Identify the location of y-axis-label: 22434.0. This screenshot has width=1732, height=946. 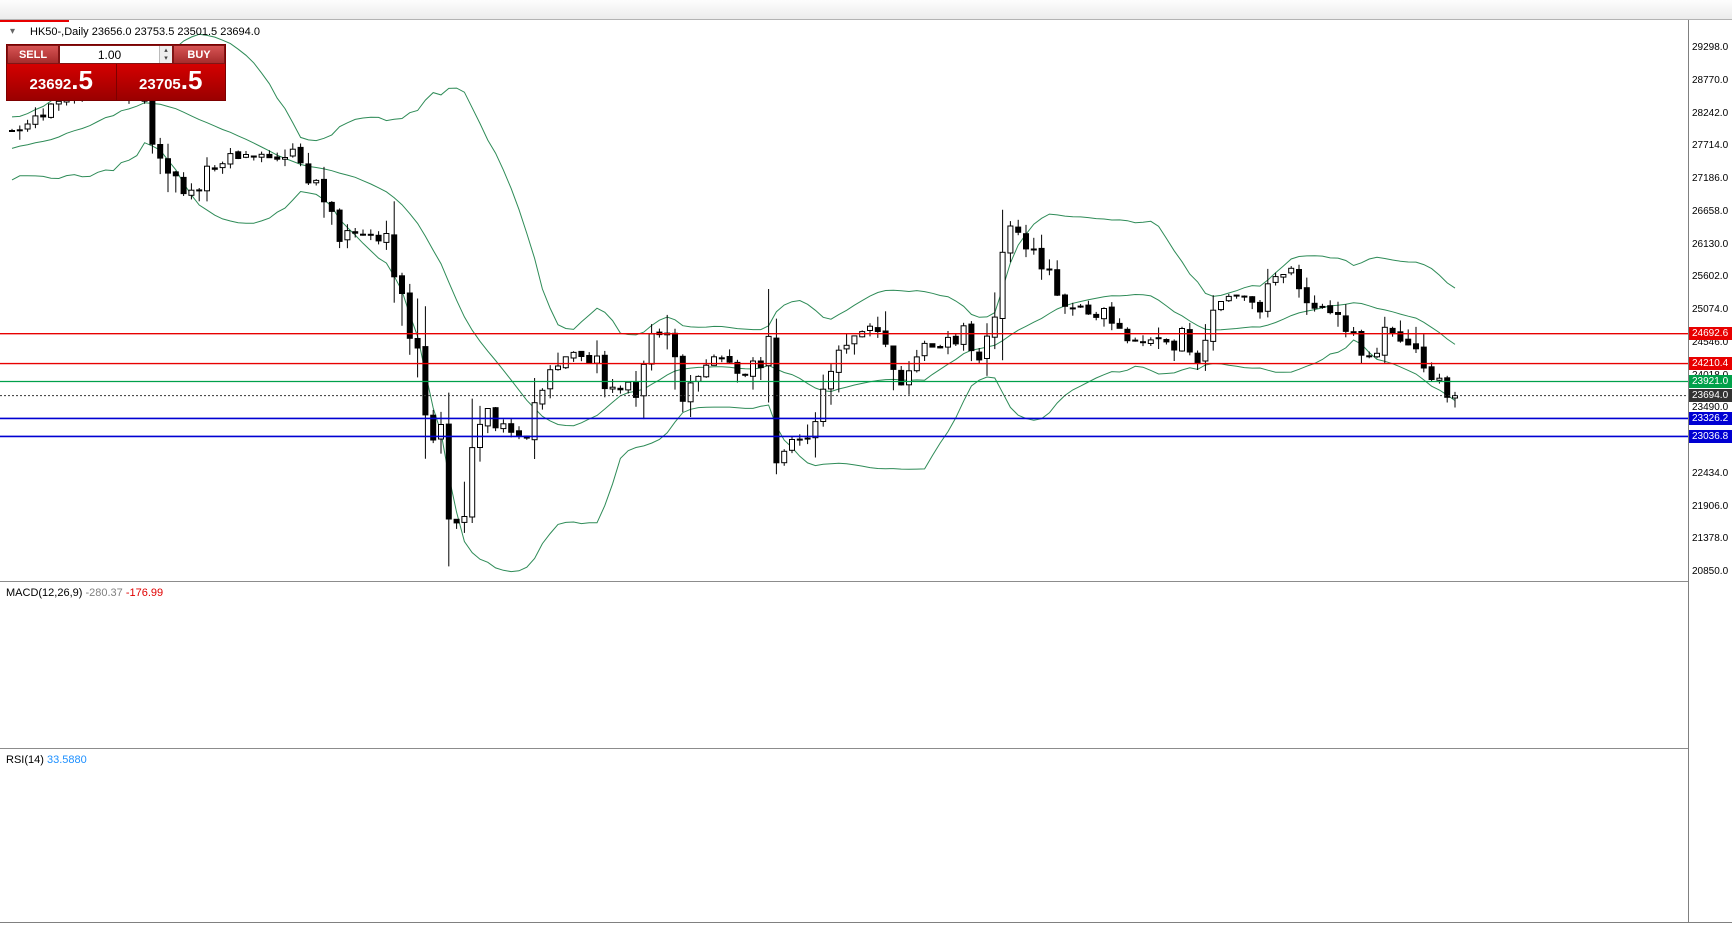
(1710, 473).